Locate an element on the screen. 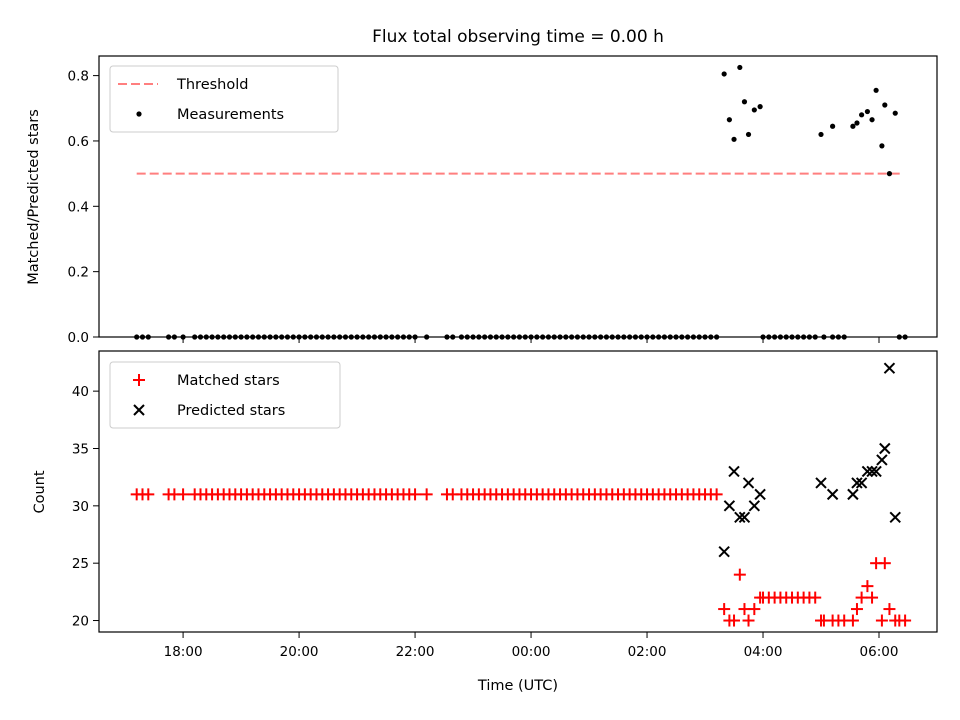  legend-predicted-label: Predicted stars is located at coordinates (231, 411).